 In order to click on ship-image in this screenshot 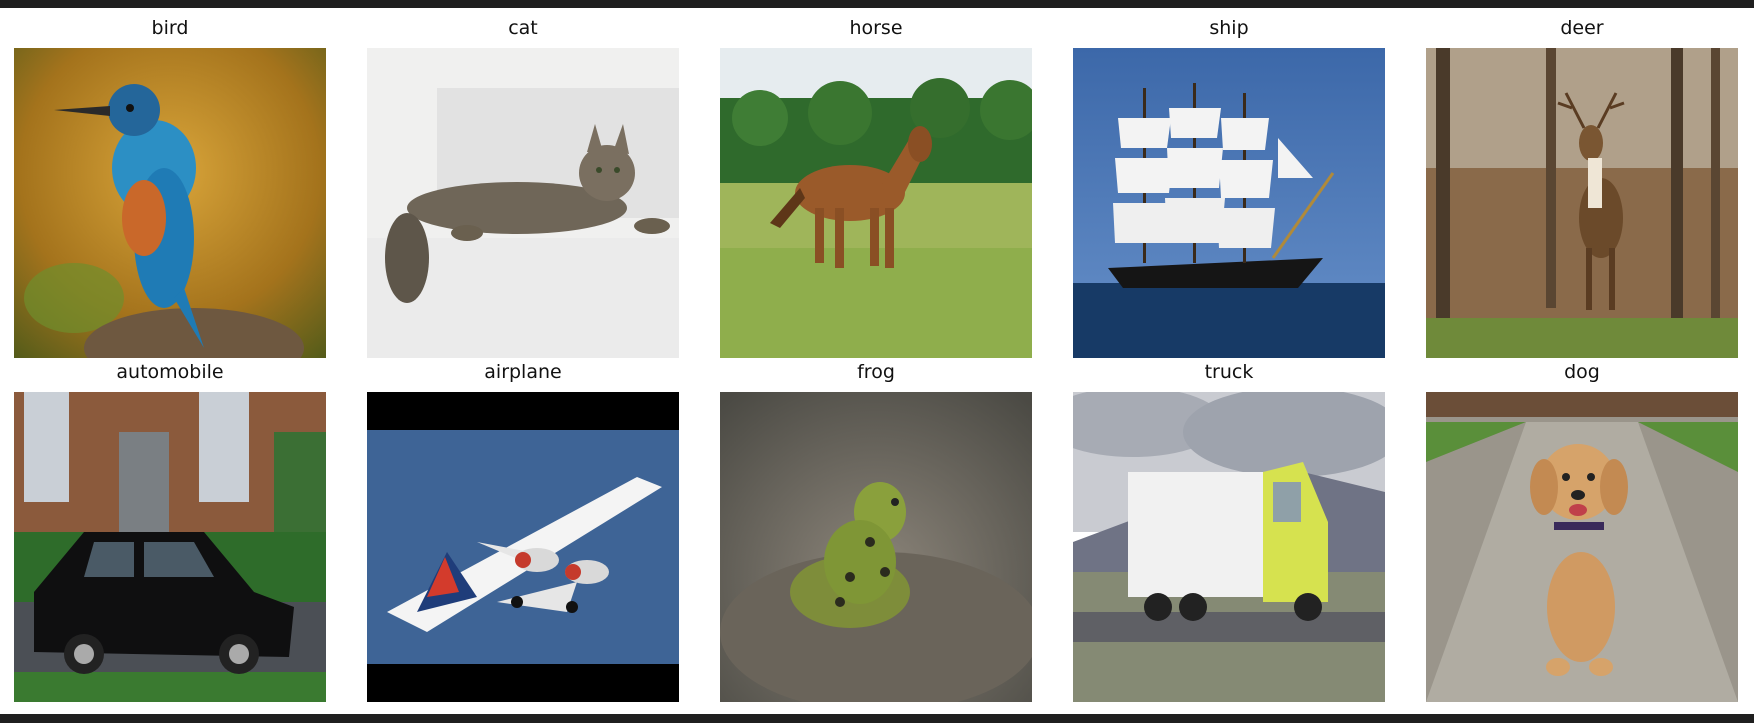, I will do `click(1229, 203)`.